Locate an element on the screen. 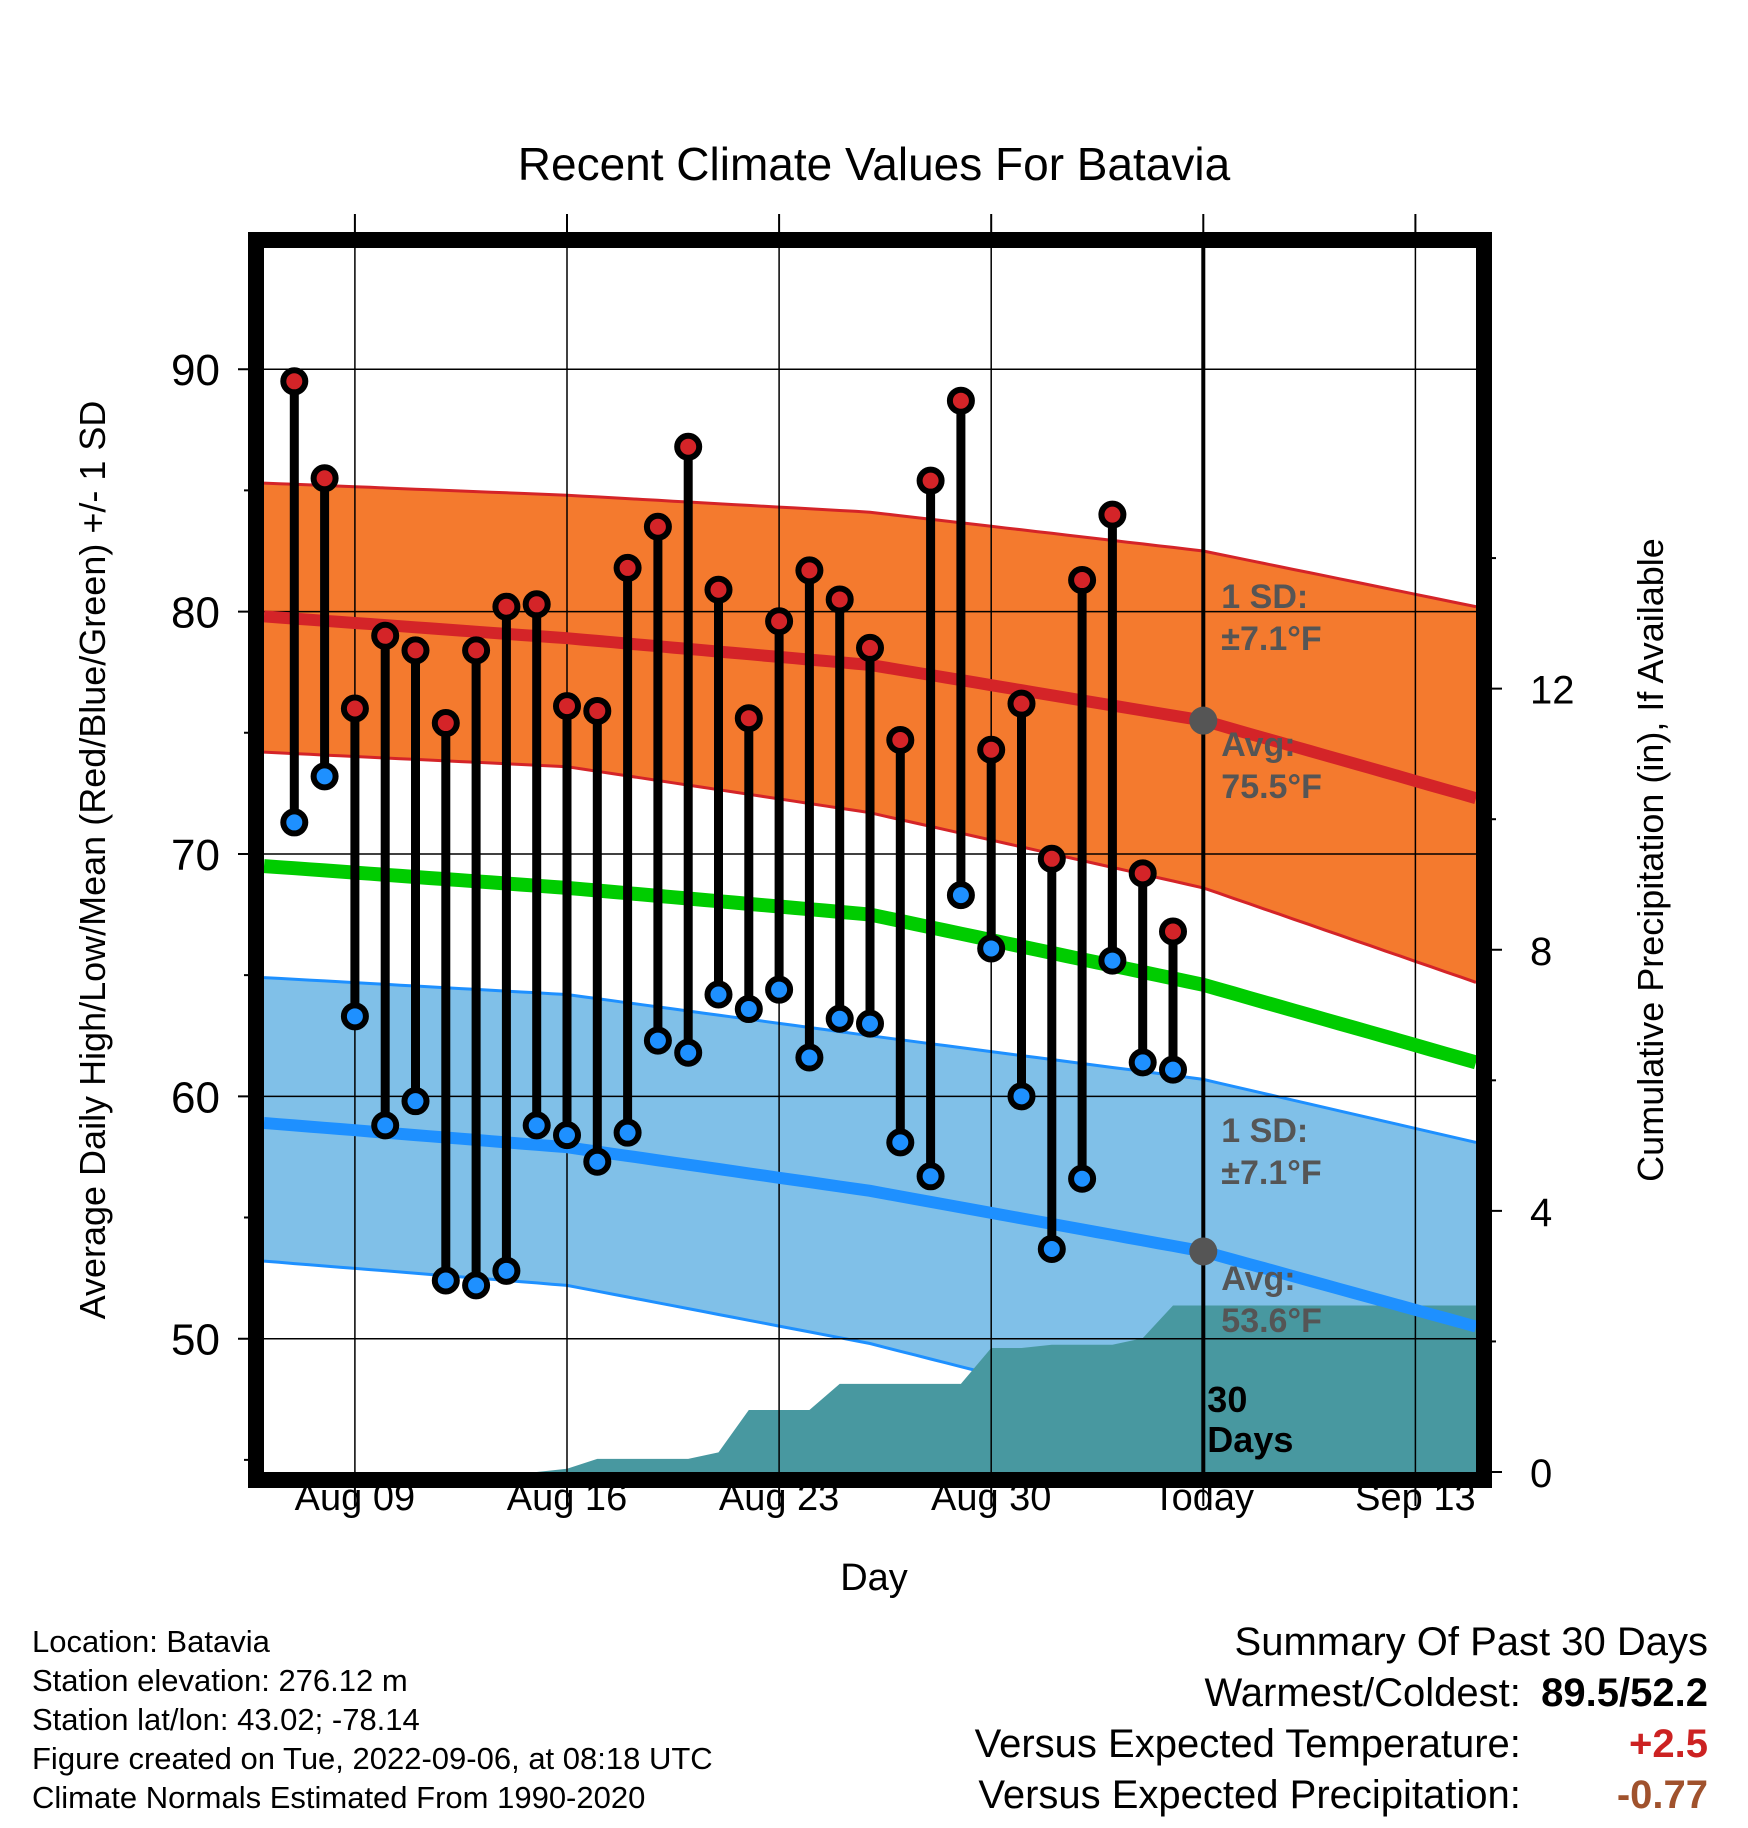 Image resolution: width=1748 pixels, height=1828 pixels. y-tick-label: 70 is located at coordinates (195, 855).